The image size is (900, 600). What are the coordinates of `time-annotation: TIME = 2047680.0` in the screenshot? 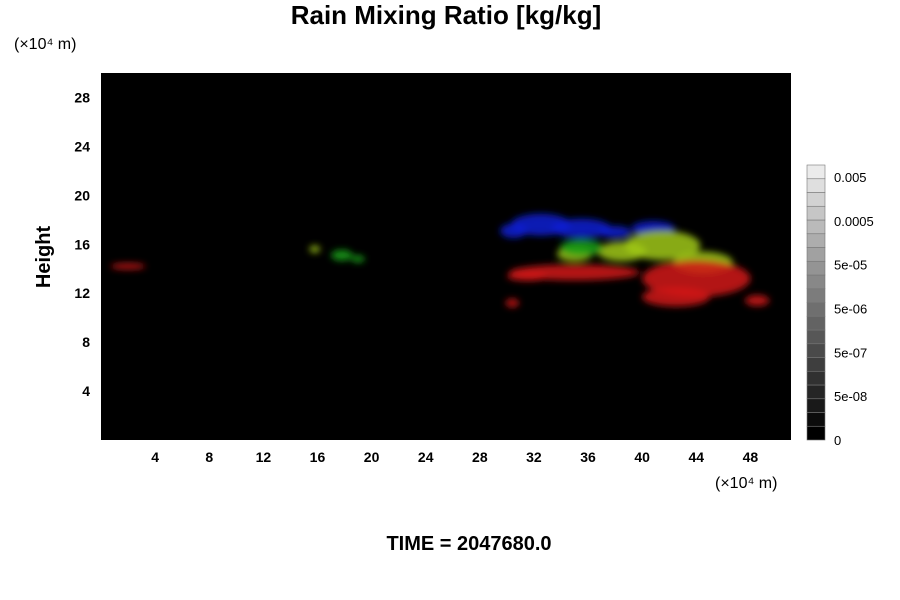 It's located at (468, 544).